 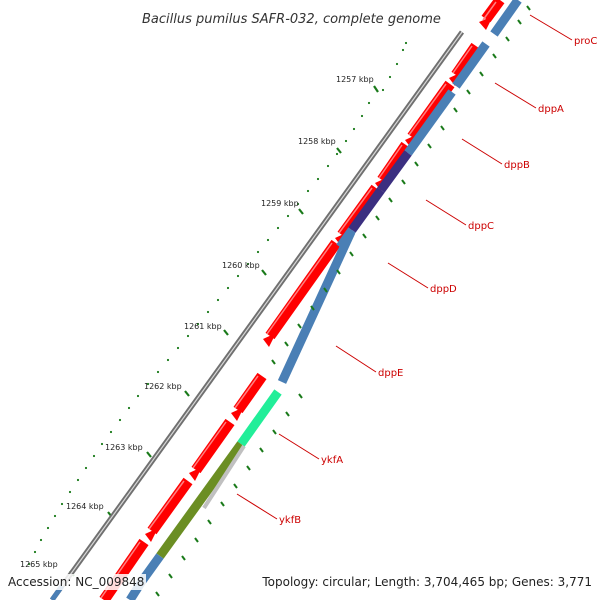 I want to click on reverse-strand, so click(x=429, y=125).